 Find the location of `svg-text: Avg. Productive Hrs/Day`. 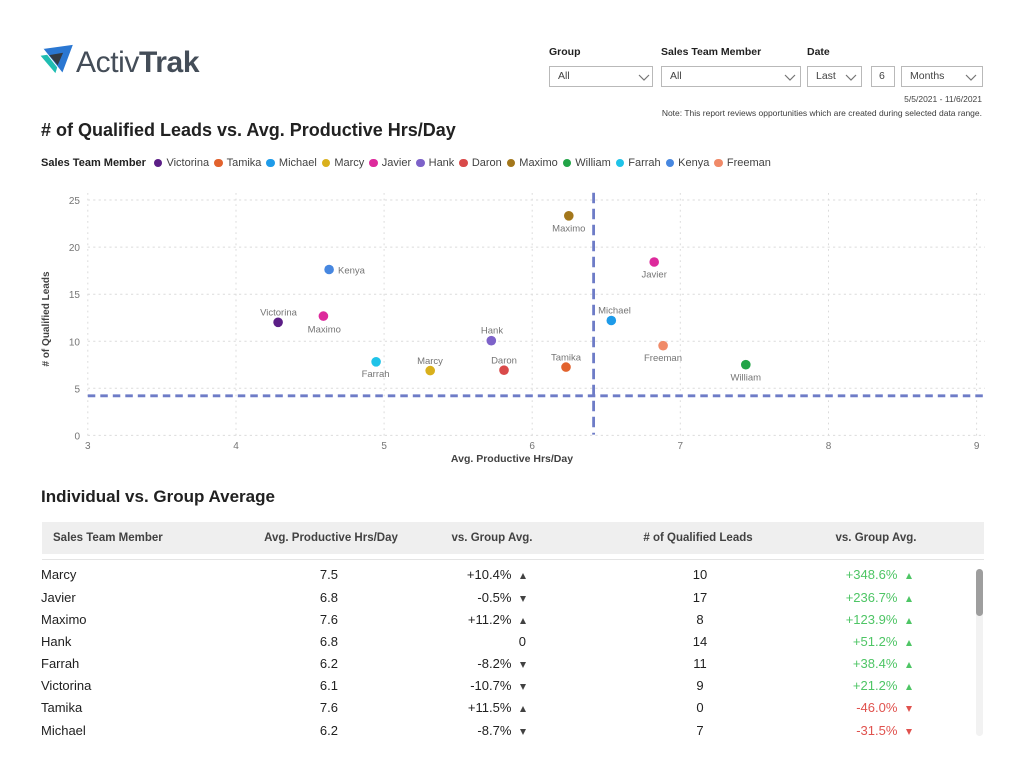

svg-text: Avg. Productive Hrs/Day is located at coordinates (512, 459).